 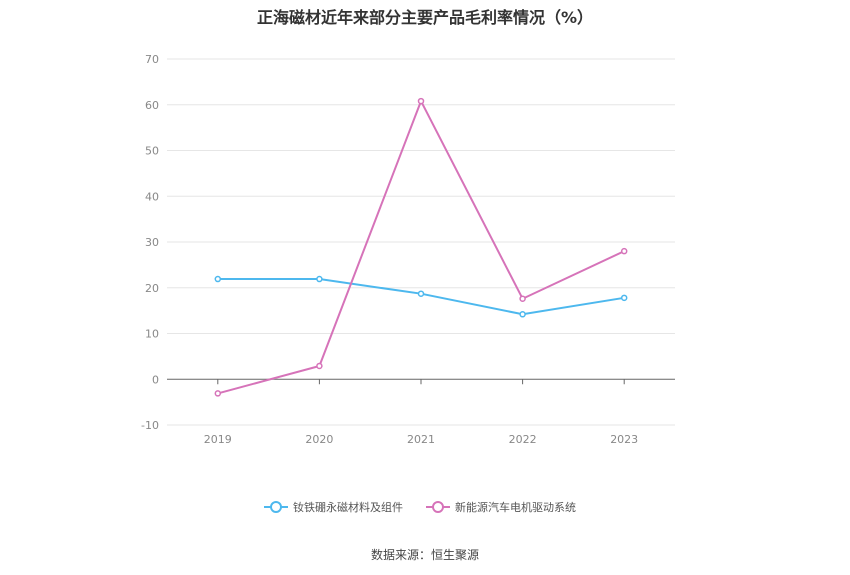 What do you see at coordinates (152, 59) in the screenshot?
I see `y-tick-label: 70` at bounding box center [152, 59].